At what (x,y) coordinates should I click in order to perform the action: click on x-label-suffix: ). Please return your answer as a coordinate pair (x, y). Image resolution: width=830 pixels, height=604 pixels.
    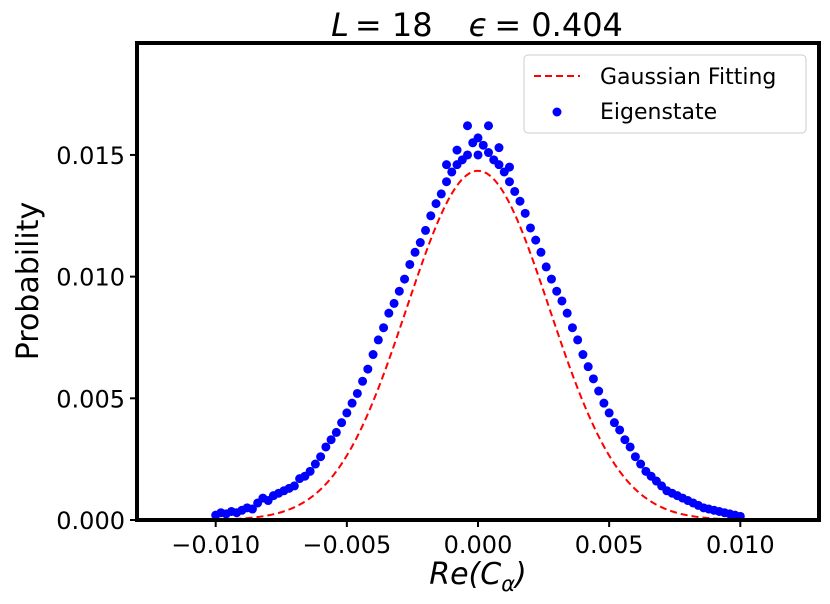
    Looking at the image, I should click on (520, 574).